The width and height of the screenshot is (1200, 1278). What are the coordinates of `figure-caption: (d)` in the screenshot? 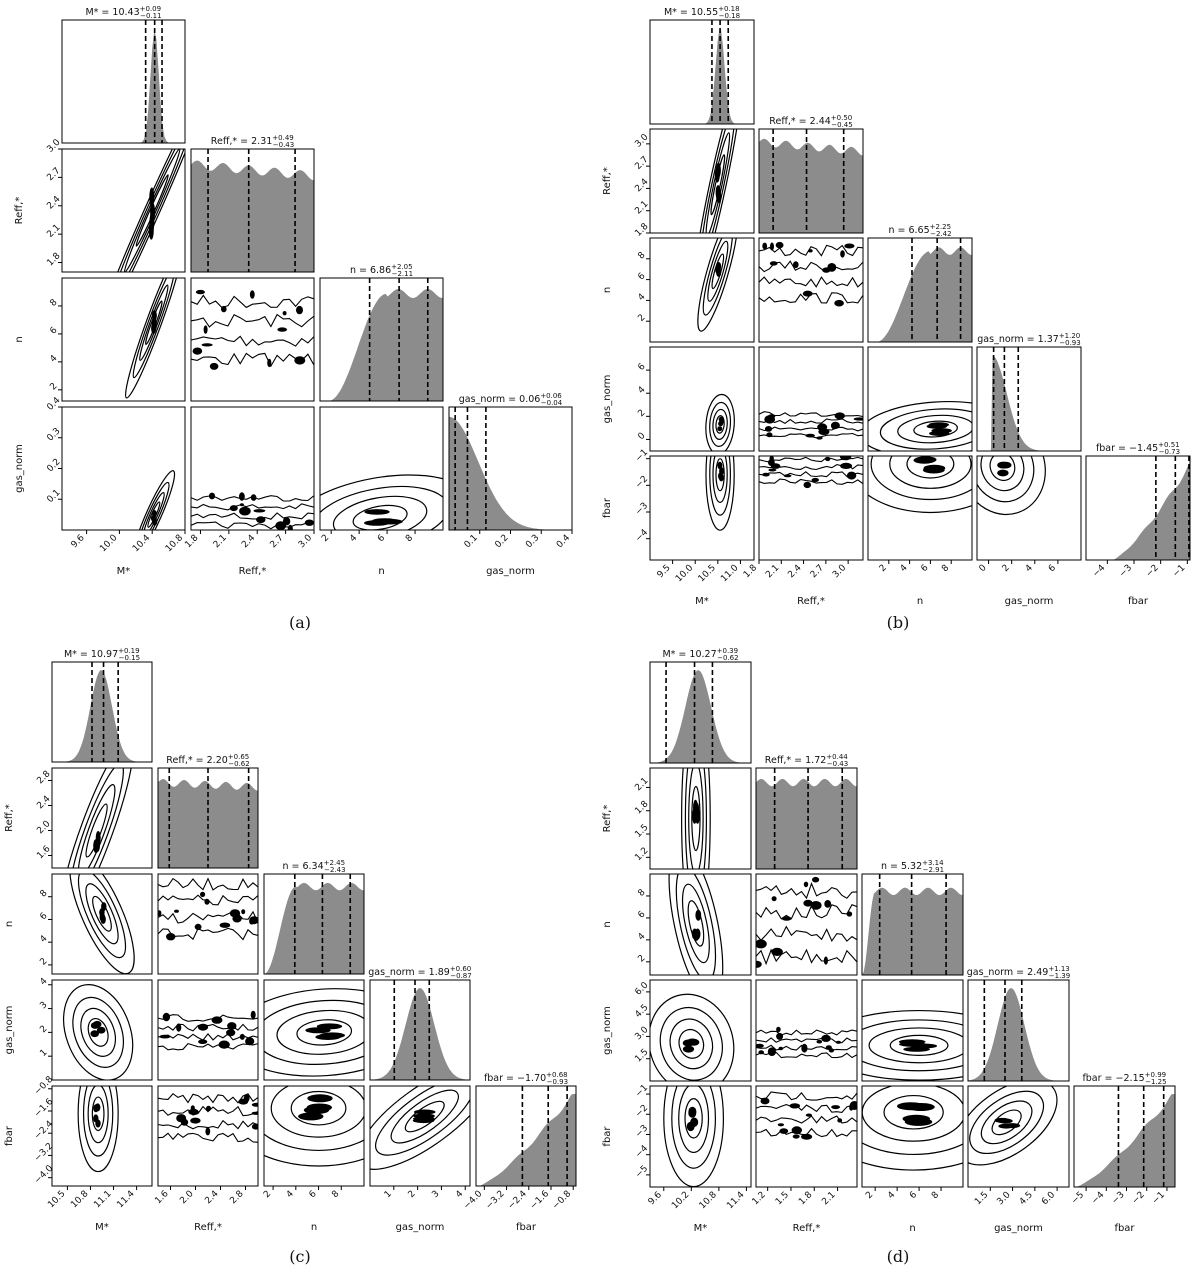 It's located at (898, 1256).